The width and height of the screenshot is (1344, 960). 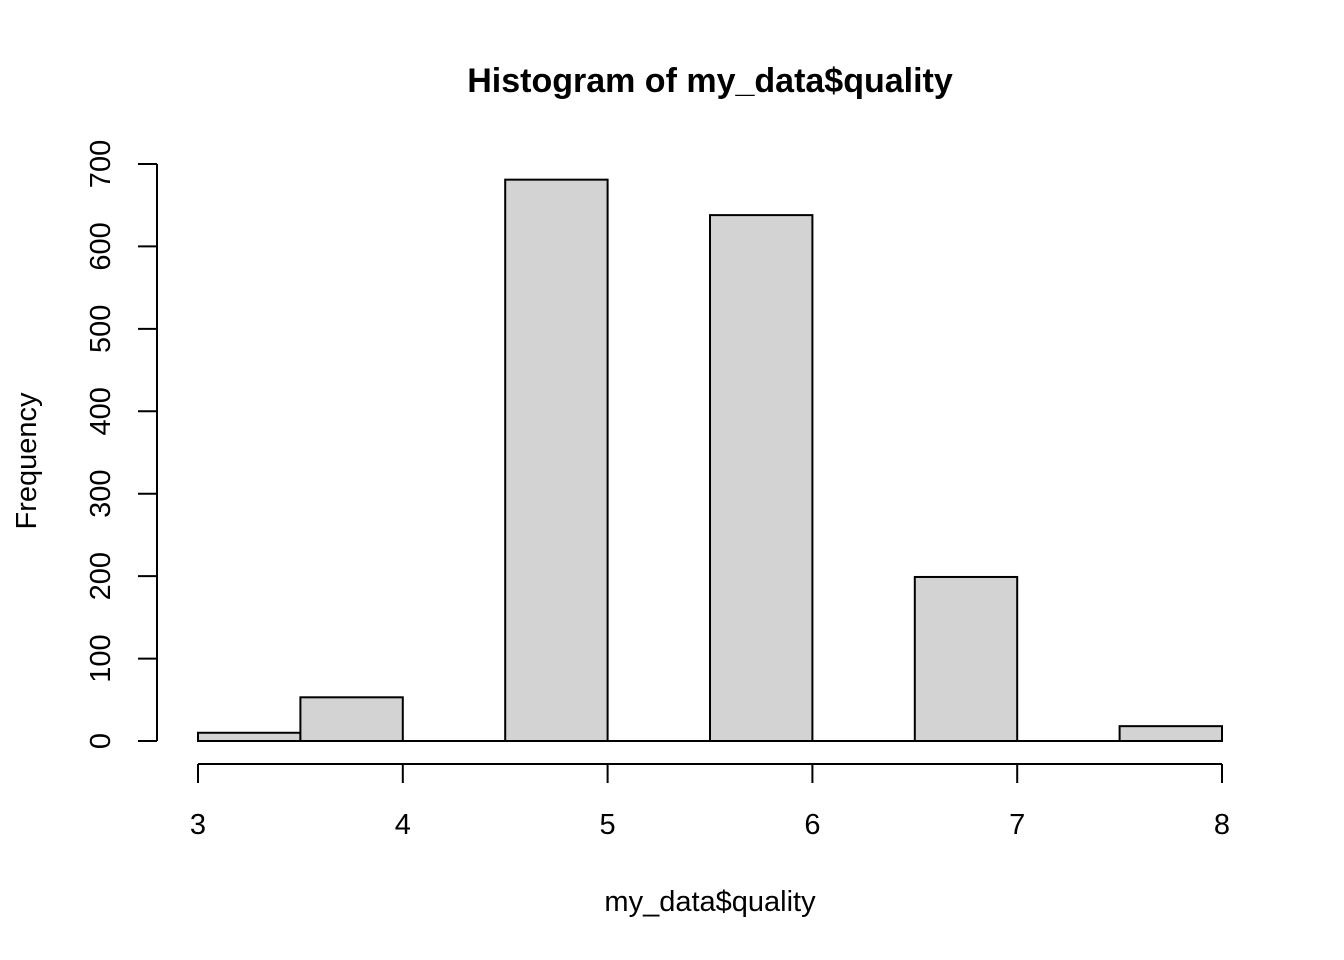 I want to click on y-tick-label-4: 400, so click(x=101, y=411).